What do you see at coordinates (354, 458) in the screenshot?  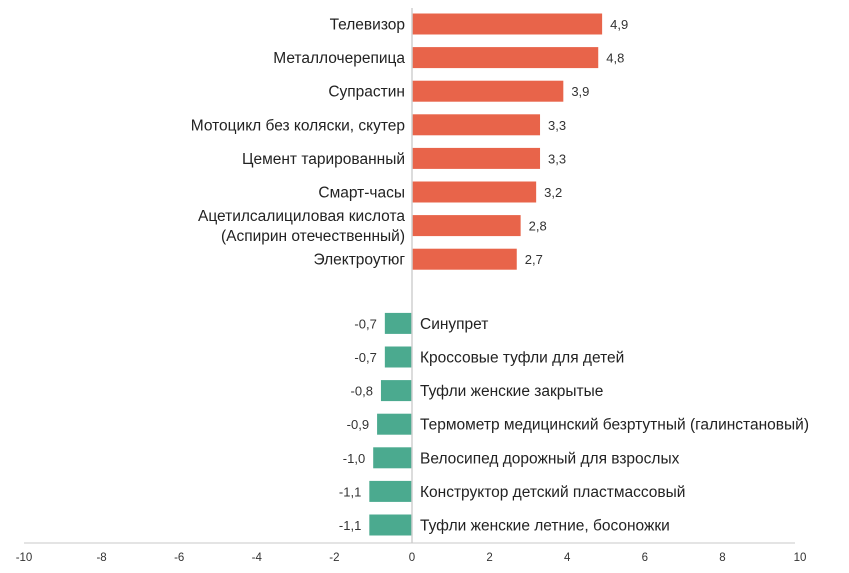 I see `data-label: -1,0` at bounding box center [354, 458].